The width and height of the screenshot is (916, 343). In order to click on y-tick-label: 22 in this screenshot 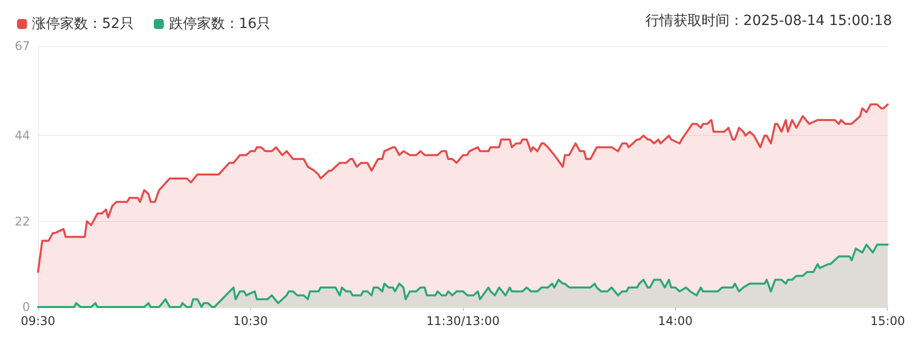, I will do `click(22, 221)`.